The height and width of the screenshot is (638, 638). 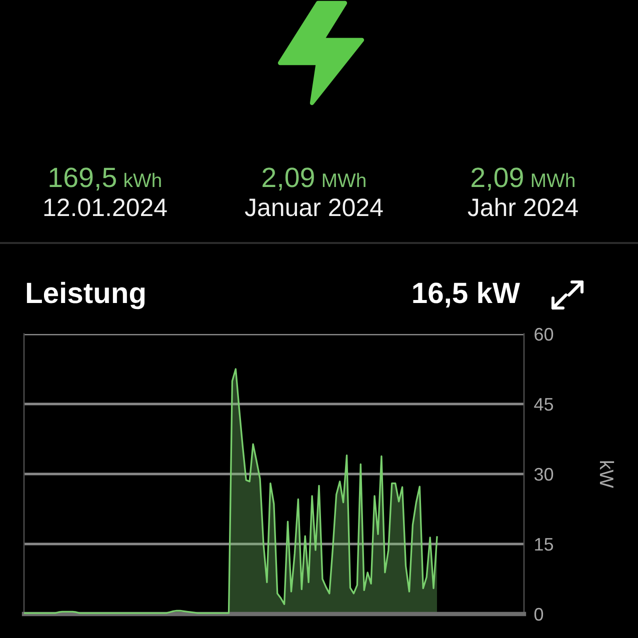 I want to click on y-tick-label: 45, so click(x=544, y=404).